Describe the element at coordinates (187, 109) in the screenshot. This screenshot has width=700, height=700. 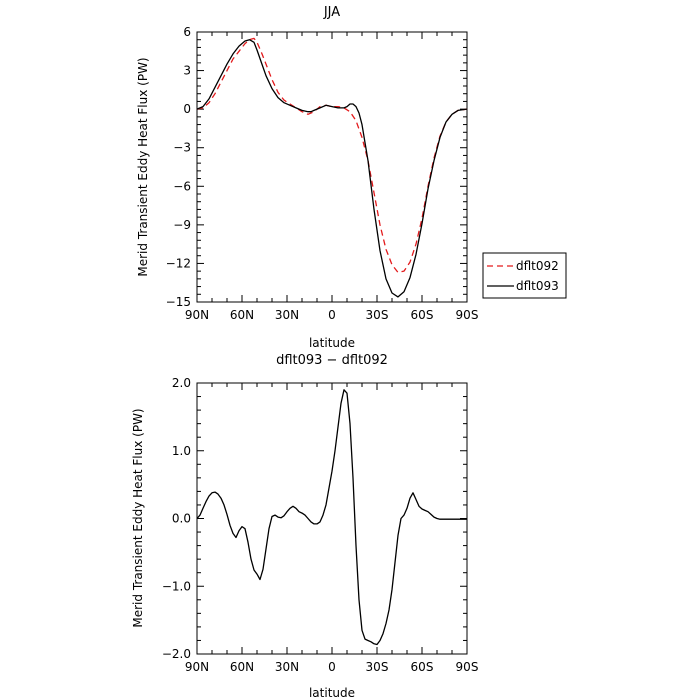
I see `top-y-tick-label: 0` at that location.